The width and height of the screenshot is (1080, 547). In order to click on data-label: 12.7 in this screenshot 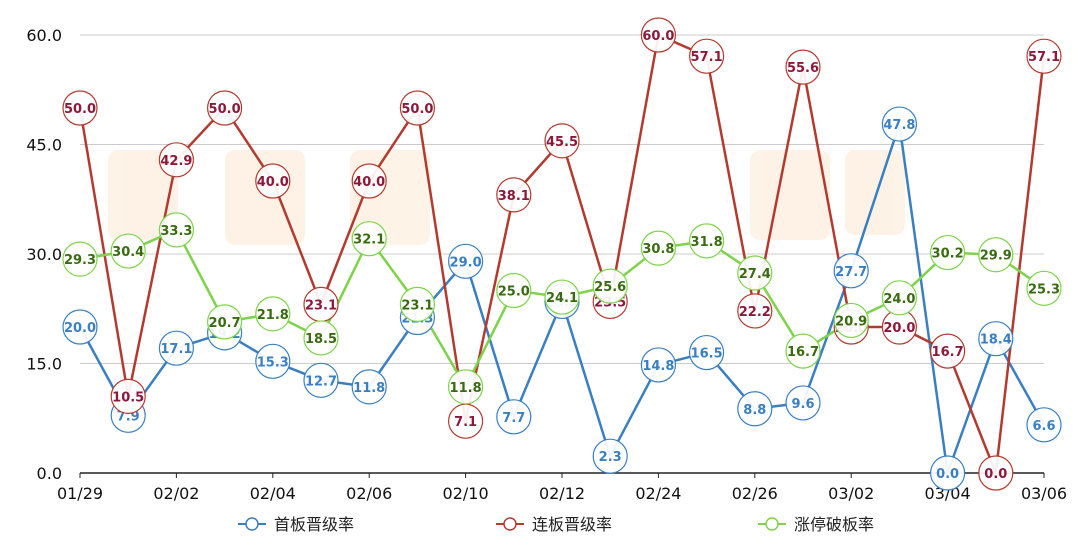, I will do `click(321, 381)`.